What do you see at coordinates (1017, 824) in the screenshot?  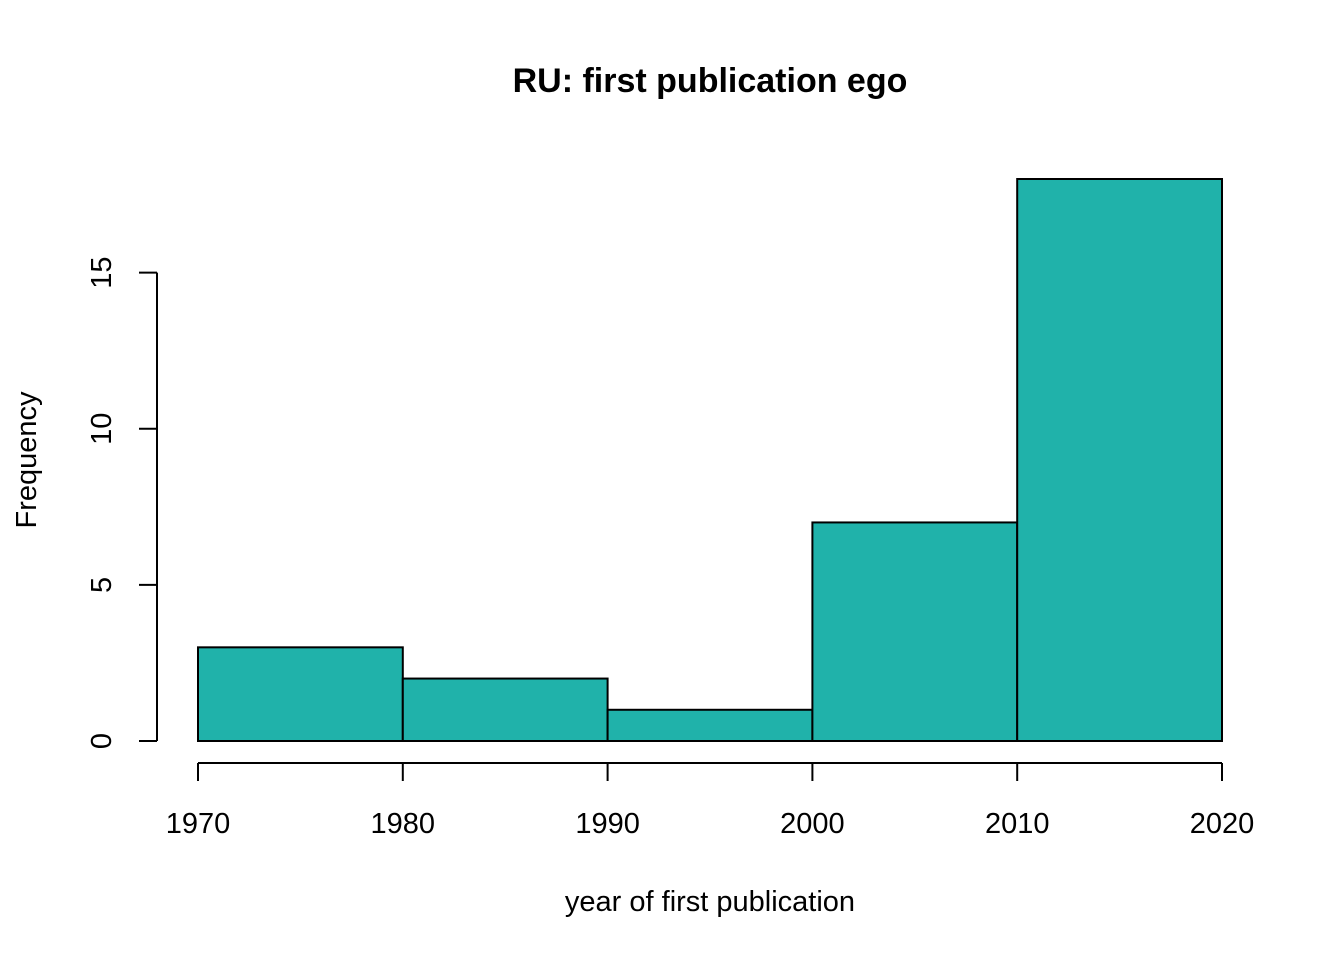 I see `x-tick-label-2010: 2010` at bounding box center [1017, 824].